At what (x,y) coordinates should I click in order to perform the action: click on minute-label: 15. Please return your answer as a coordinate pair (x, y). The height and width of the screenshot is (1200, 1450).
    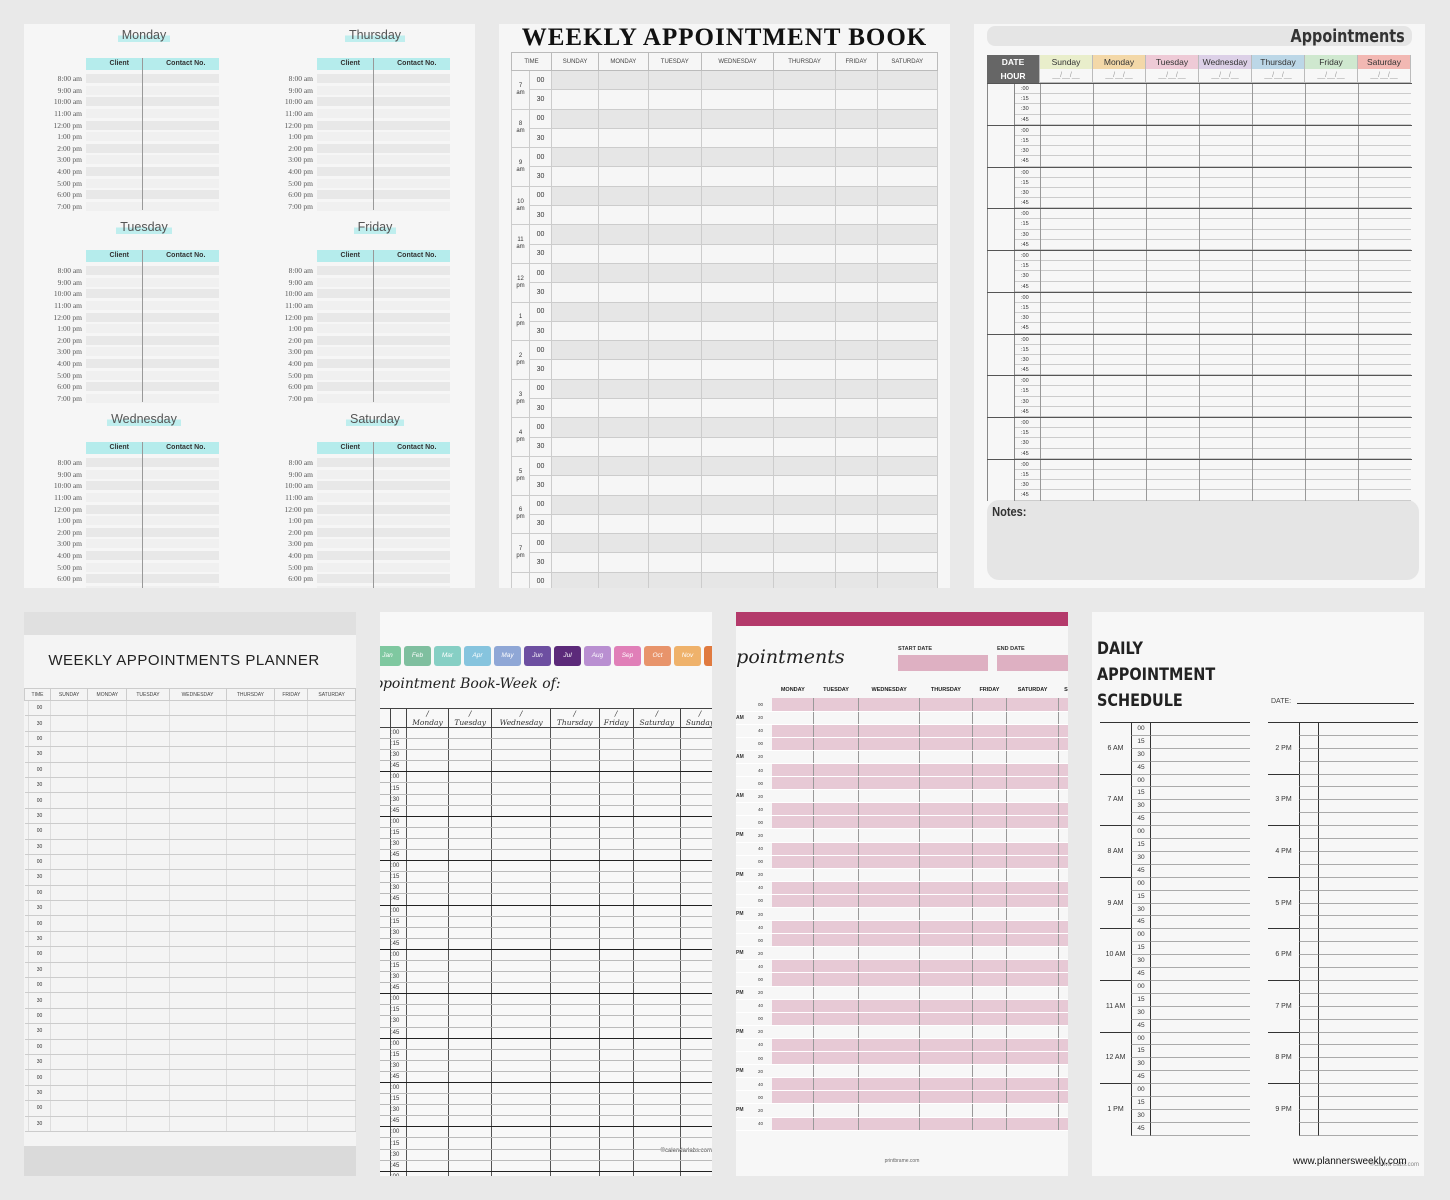
    Looking at the image, I should click on (1141, 742).